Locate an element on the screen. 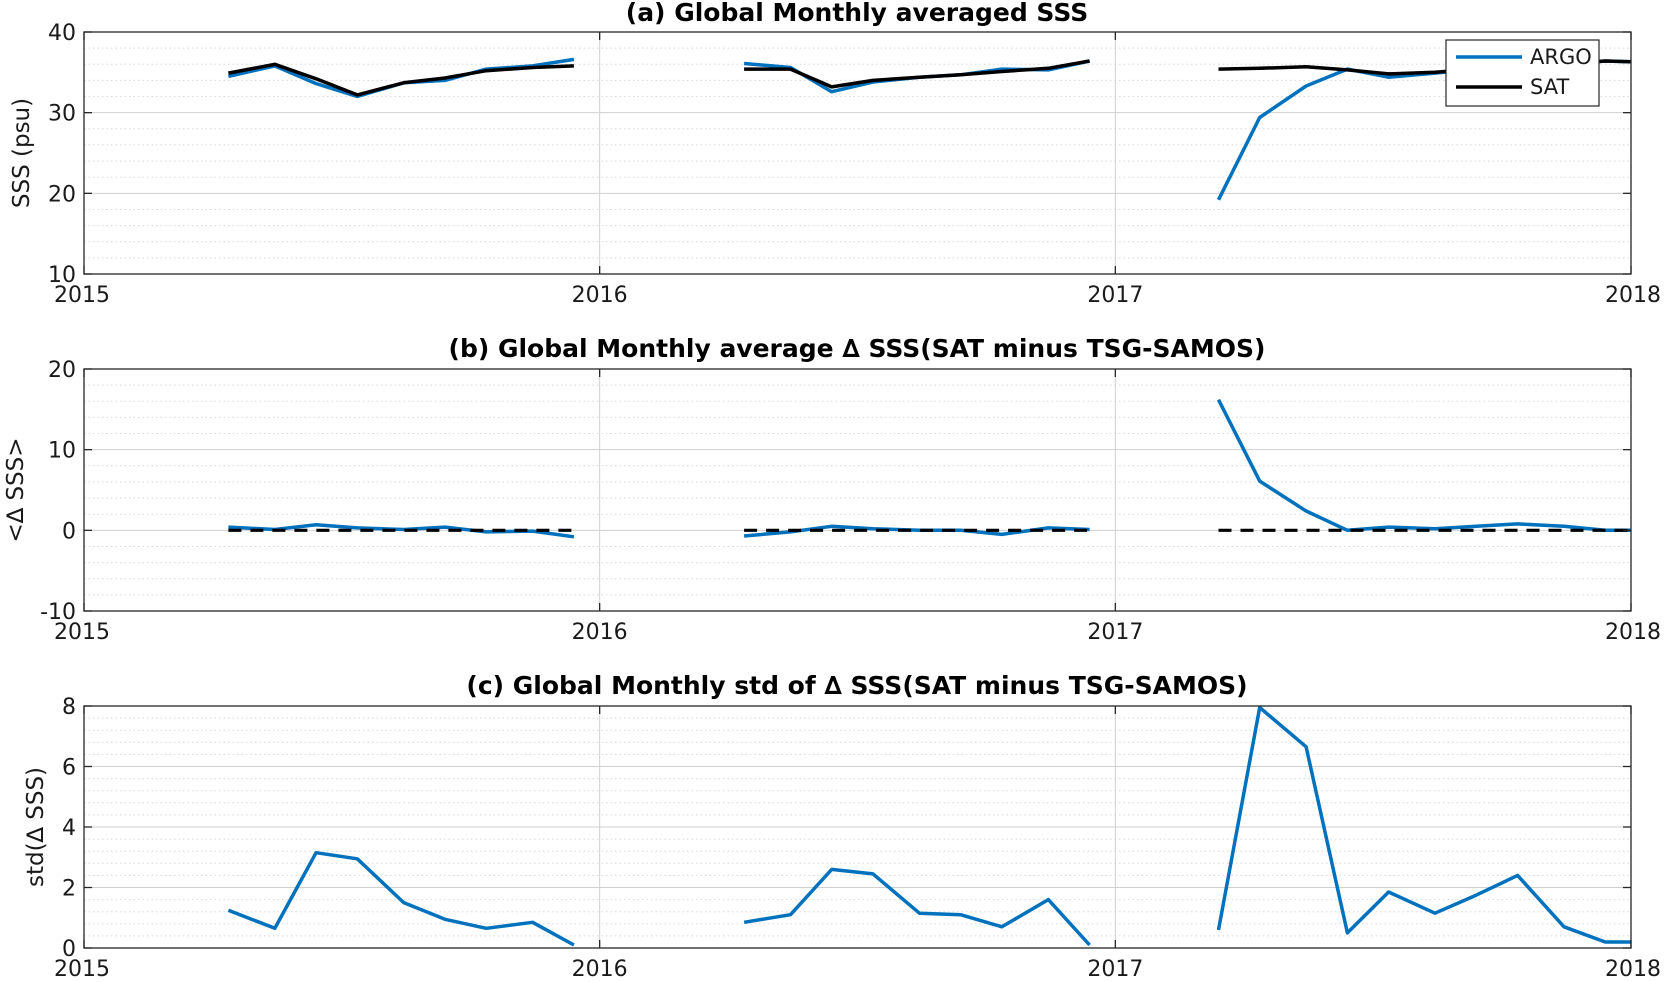 This screenshot has width=1665, height=982. panel-b-lines is located at coordinates (929, 468).